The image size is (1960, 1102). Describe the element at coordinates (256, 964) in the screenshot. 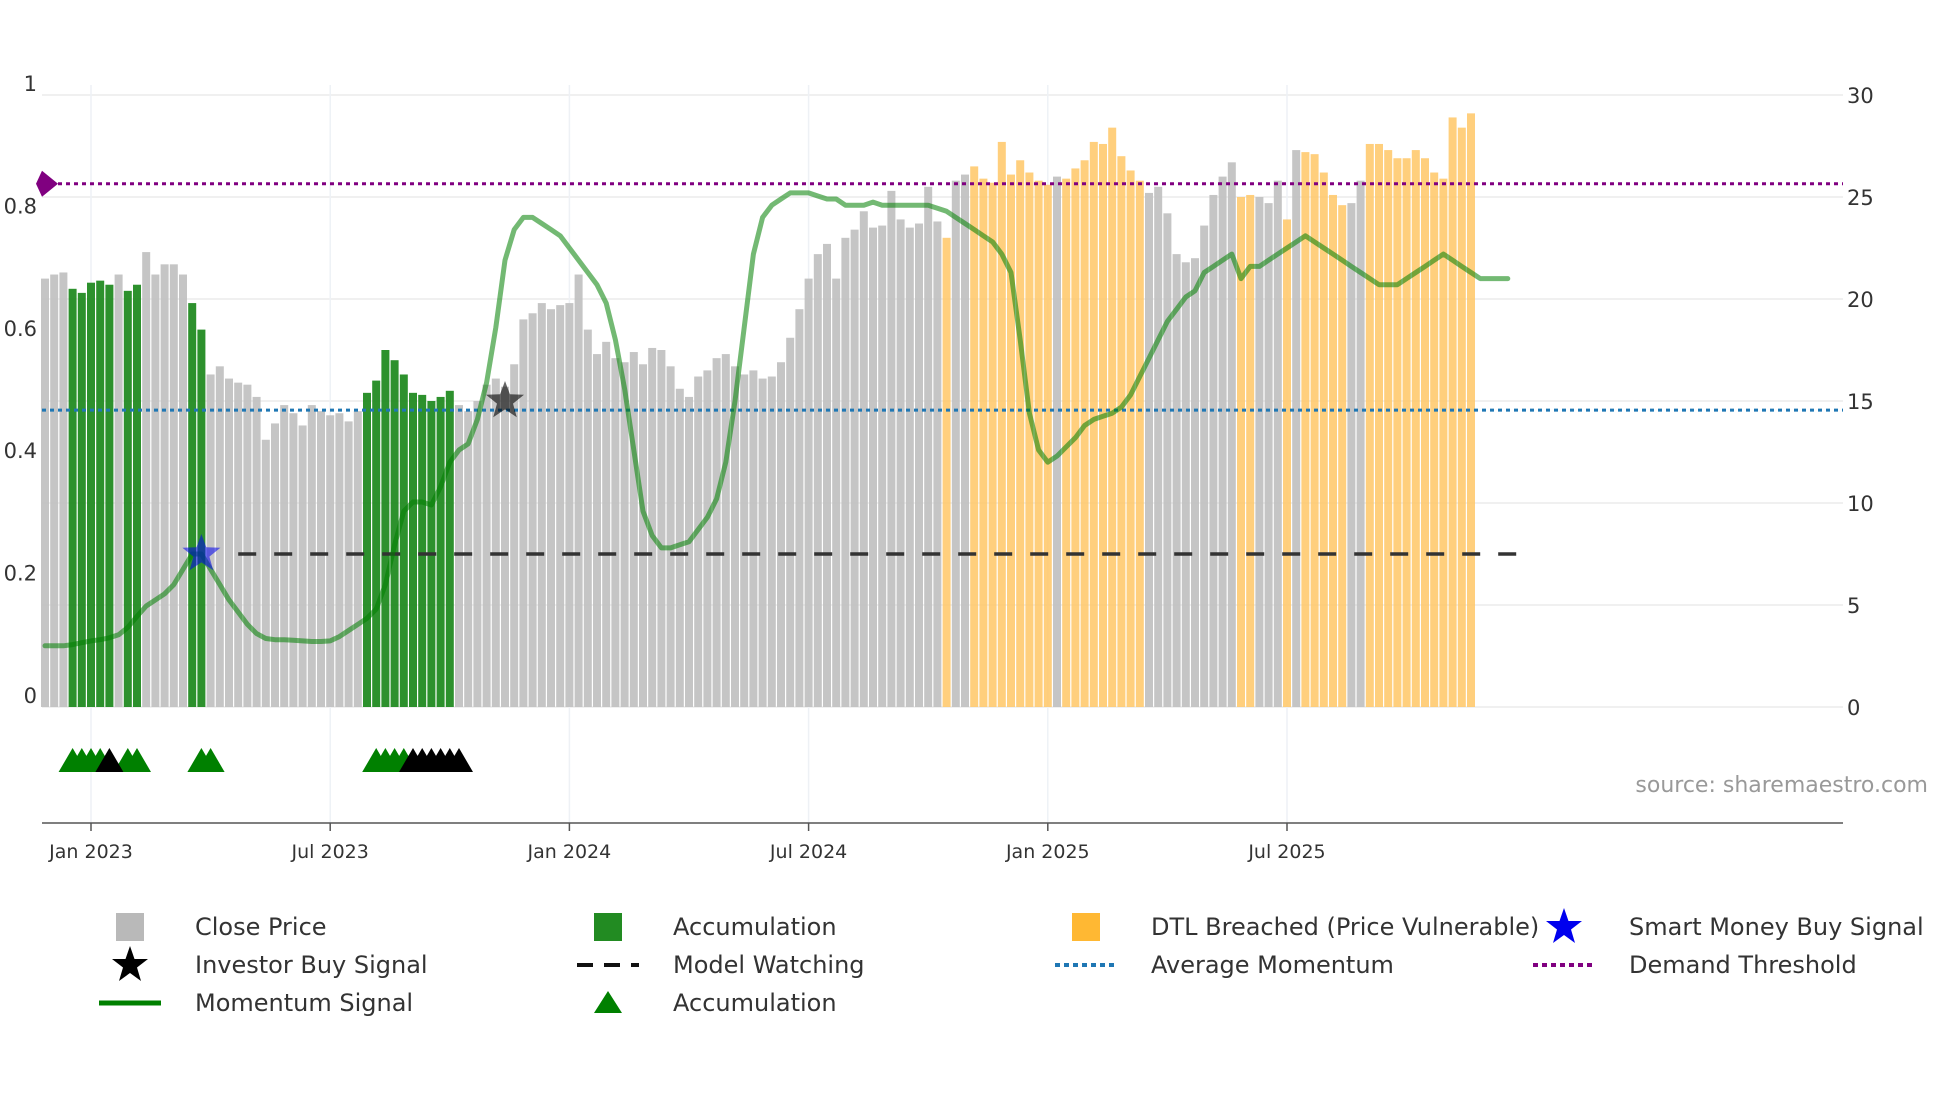

I see `legend-investor-buy: Investor Buy Signal` at that location.